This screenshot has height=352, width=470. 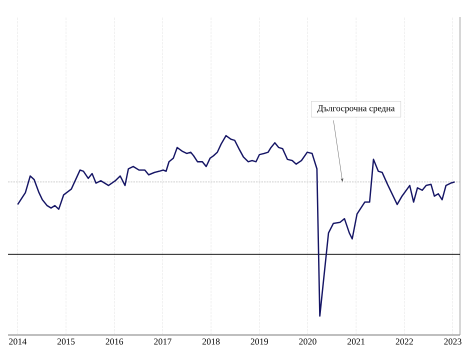 What do you see at coordinates (163, 341) in the screenshot?
I see `x-tick-label: 2017` at bounding box center [163, 341].